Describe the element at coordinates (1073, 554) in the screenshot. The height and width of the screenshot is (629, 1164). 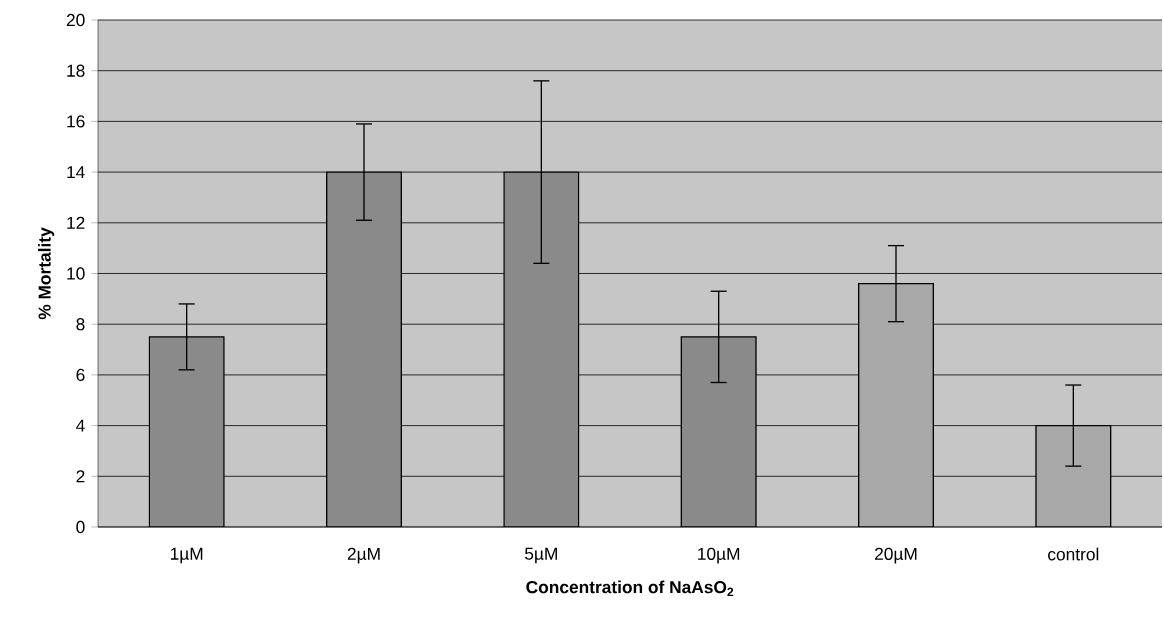
I see `x-tick-label: control` at that location.